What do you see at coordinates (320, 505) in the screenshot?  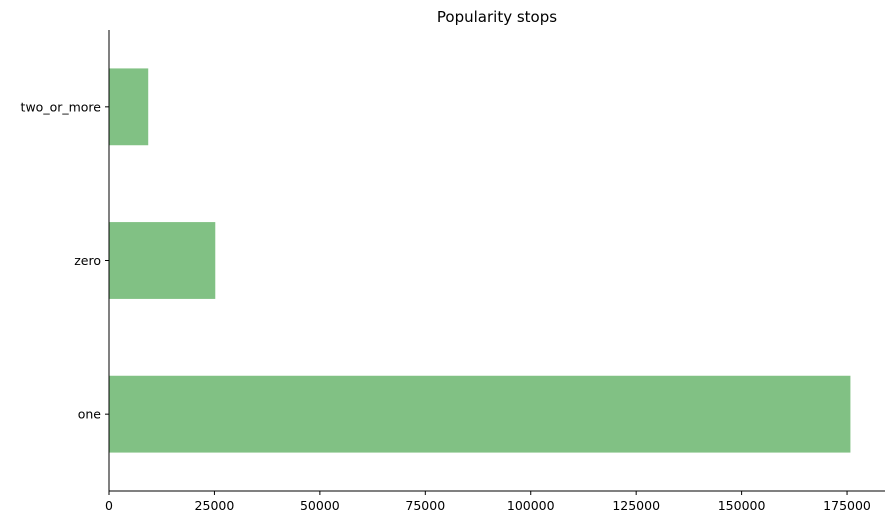 I see `x-tick-label: 50000` at bounding box center [320, 505].